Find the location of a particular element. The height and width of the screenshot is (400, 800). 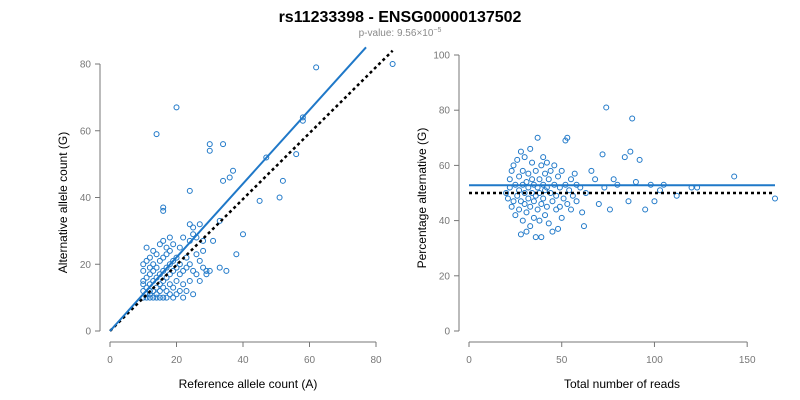

chart-subtitle: p-value: 9.56×10−5 is located at coordinates (400, 33).